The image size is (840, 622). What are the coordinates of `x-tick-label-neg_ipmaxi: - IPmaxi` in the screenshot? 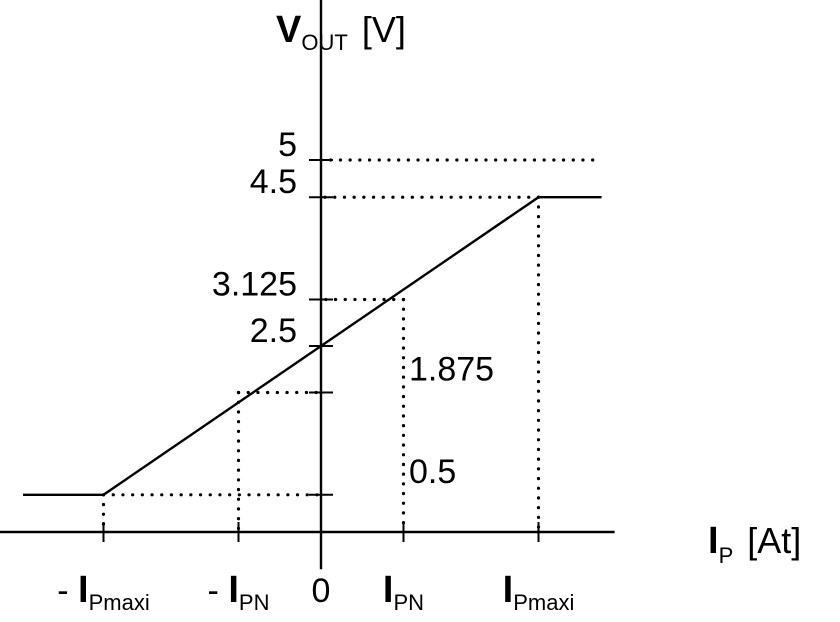 It's located at (103, 592).